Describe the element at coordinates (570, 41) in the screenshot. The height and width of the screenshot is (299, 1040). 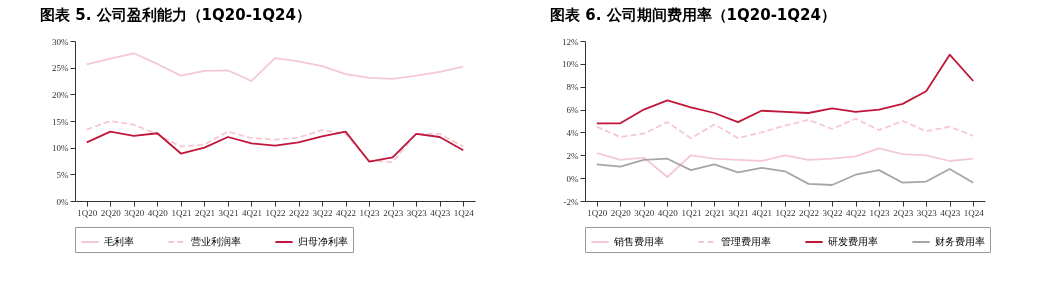
I see `y-tick-label: 12%` at that location.